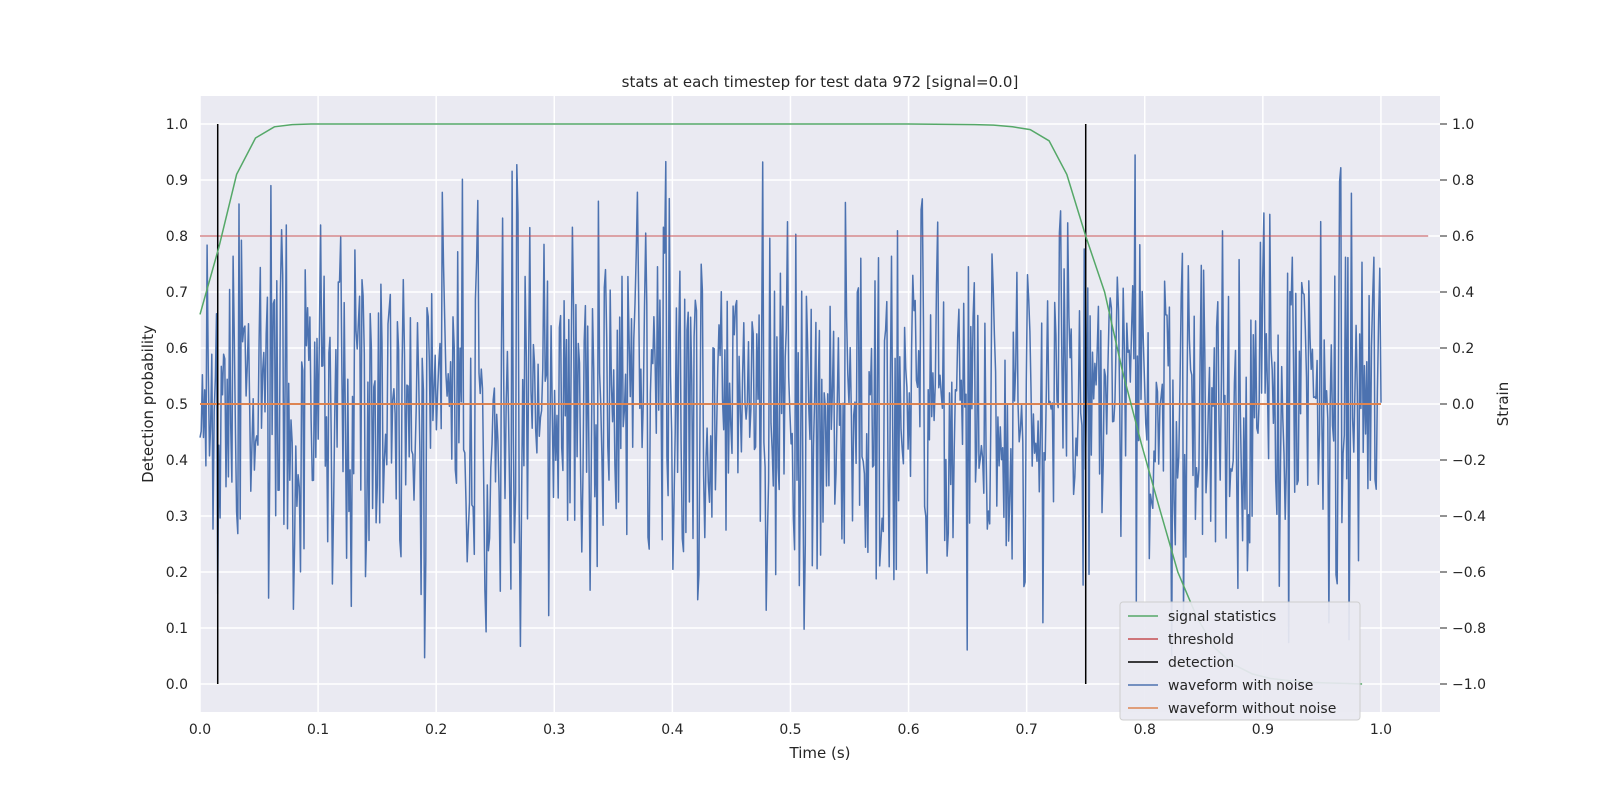  I want to click on x-tick-label: 1.0, so click(1381, 730).